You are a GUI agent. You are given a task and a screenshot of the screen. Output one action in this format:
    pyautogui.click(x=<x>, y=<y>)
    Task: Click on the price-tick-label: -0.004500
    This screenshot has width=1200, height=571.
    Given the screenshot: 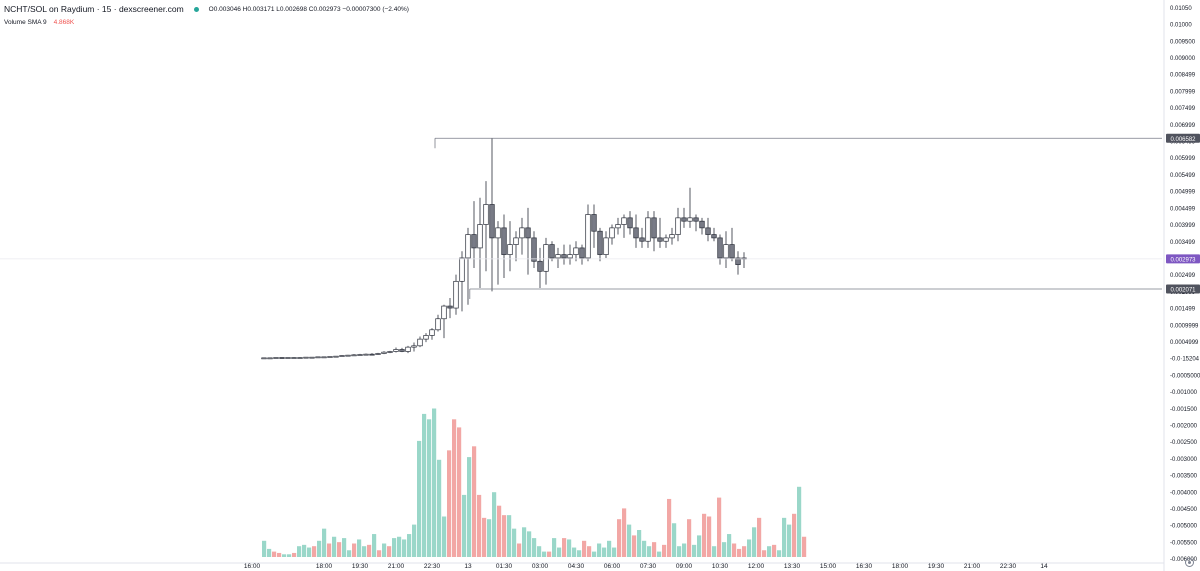 What is the action you would take?
    pyautogui.click(x=1184, y=510)
    